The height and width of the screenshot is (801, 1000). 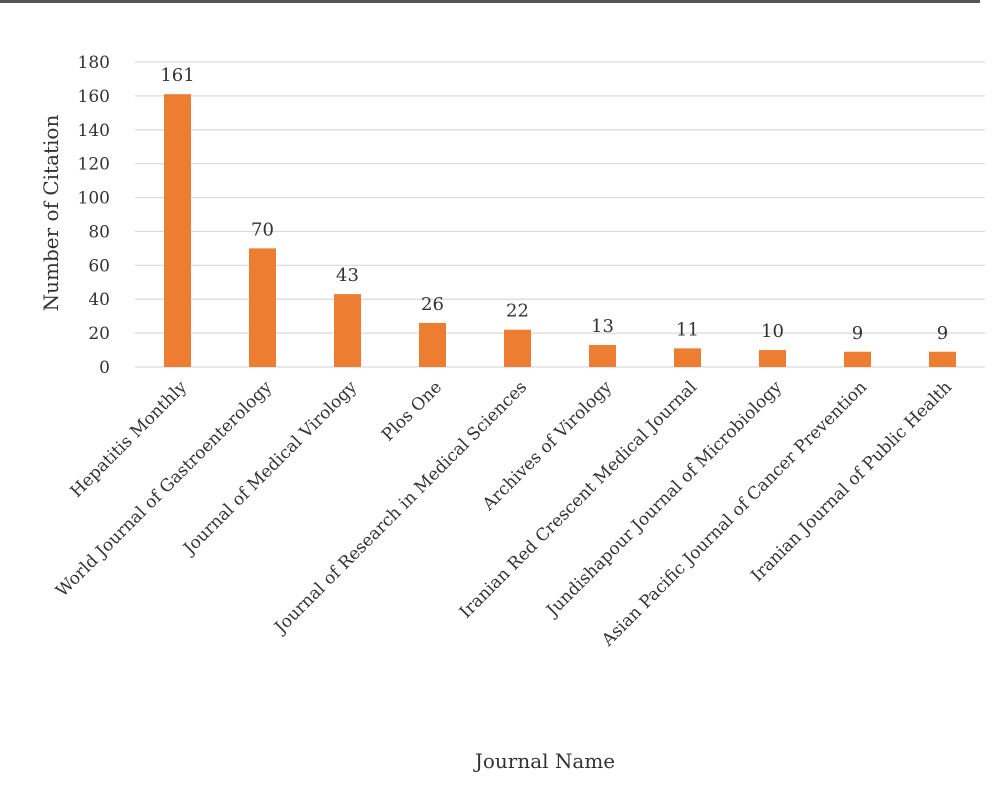 I want to click on y-axis-ticks: 0 20 40 60 80 100 120 140 160 180, so click(x=94, y=215).